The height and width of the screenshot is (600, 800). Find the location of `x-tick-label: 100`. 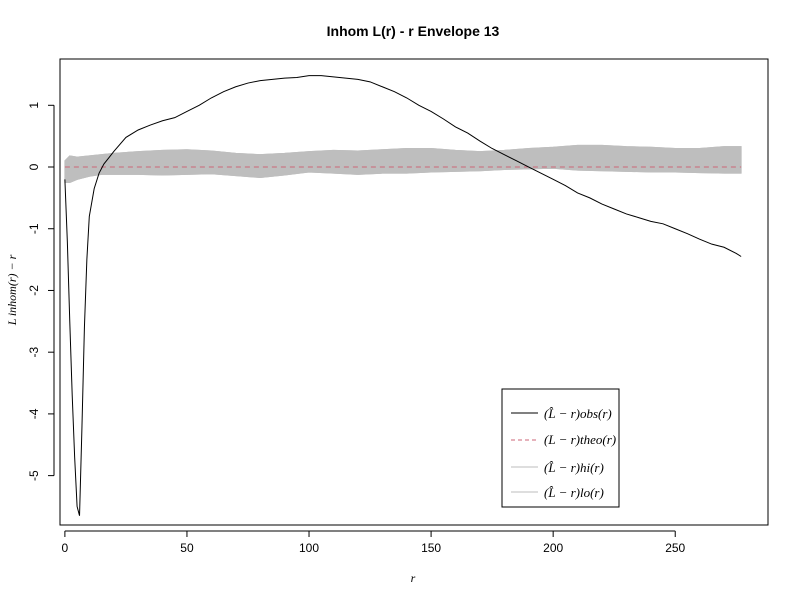

x-tick-label: 100 is located at coordinates (309, 548).